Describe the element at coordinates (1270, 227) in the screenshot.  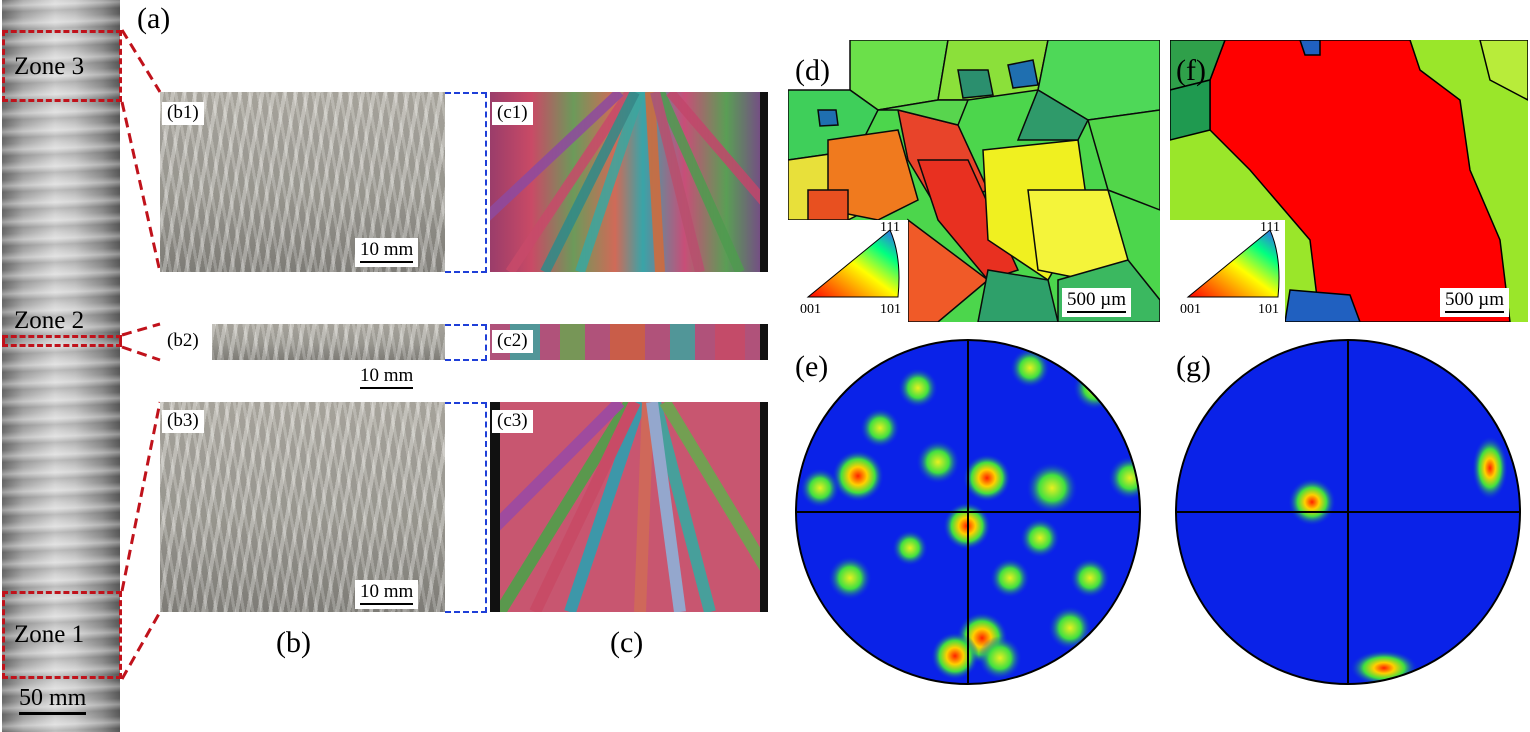
I see `ipf-f-111: 111` at that location.